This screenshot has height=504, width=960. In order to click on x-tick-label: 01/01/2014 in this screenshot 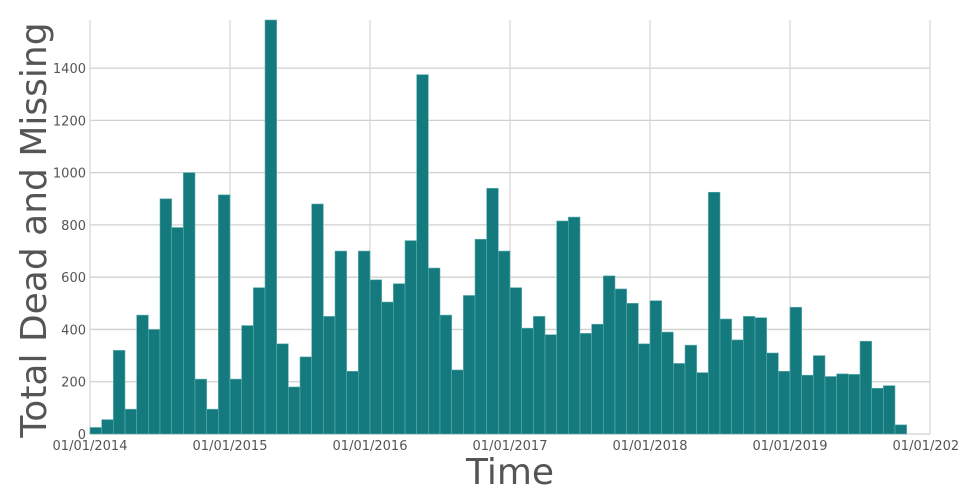, I will do `click(90, 446)`.